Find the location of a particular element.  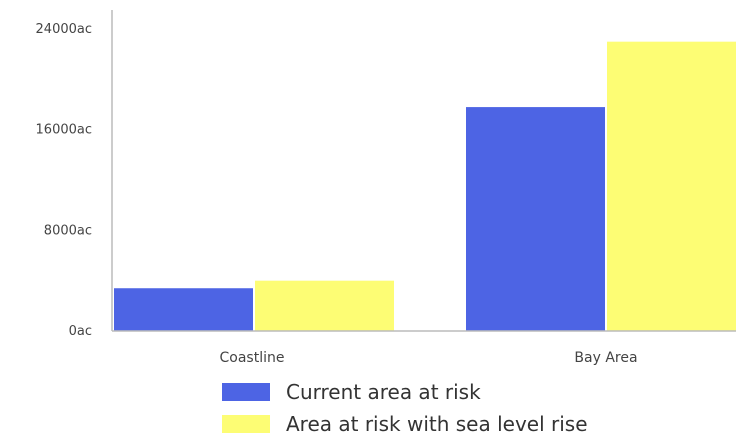

legend-label-current: Current area at risk is located at coordinates (383, 392).